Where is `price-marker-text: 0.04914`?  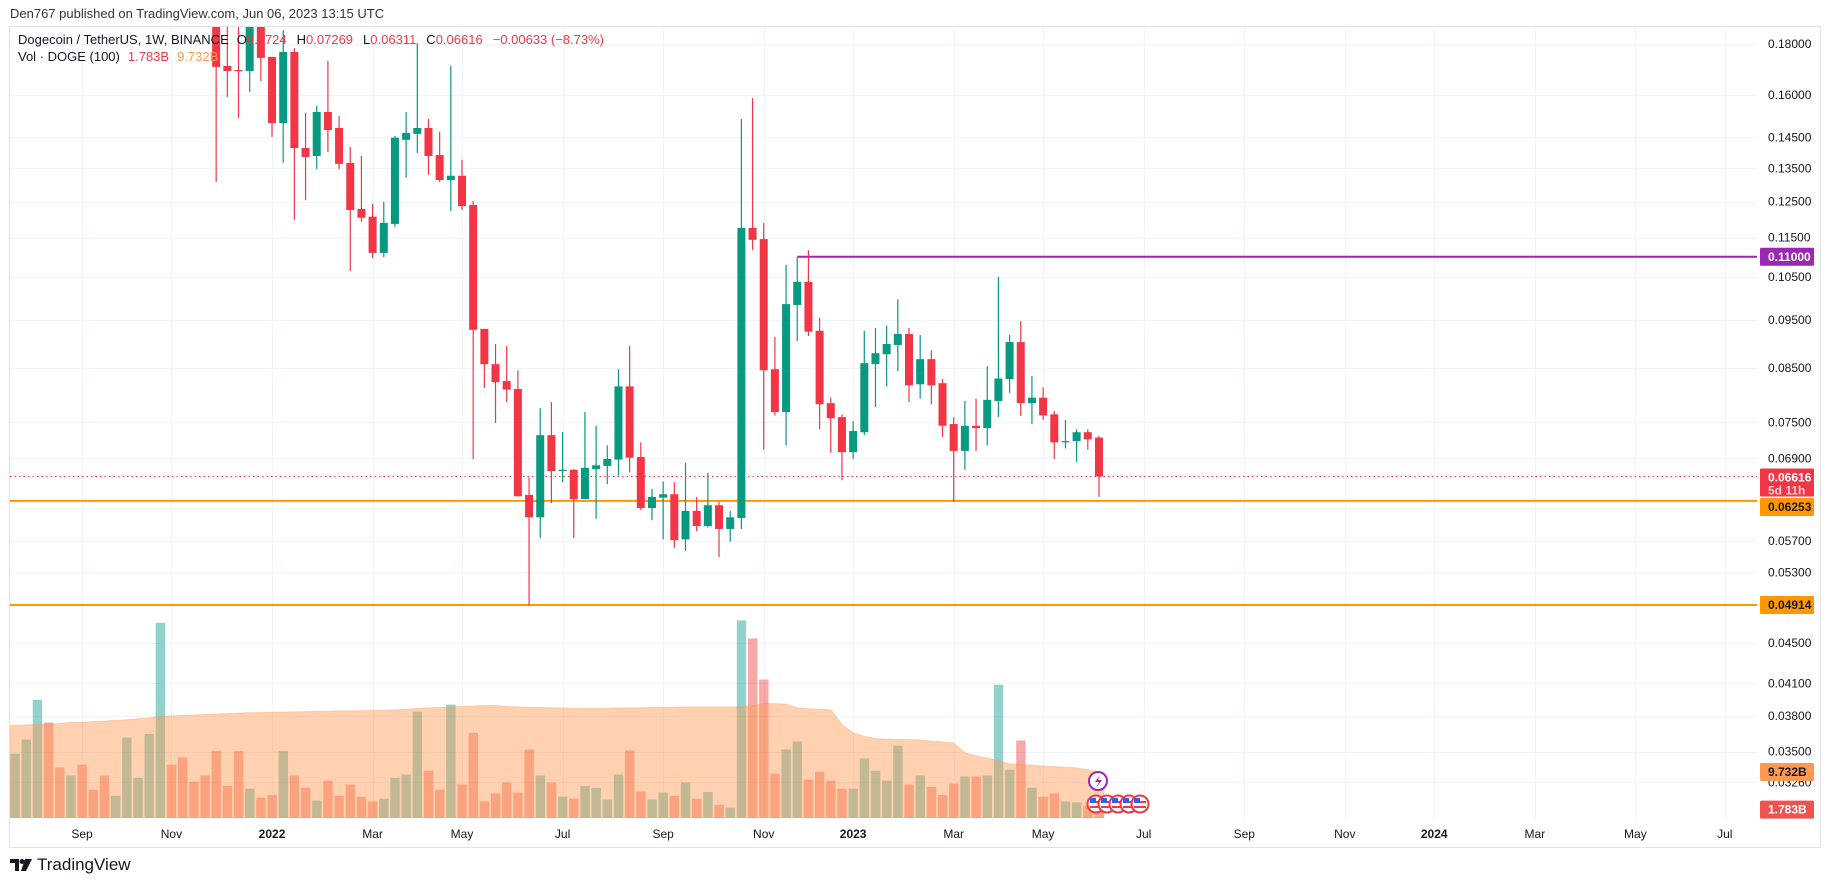 price-marker-text: 0.04914 is located at coordinates (1790, 605).